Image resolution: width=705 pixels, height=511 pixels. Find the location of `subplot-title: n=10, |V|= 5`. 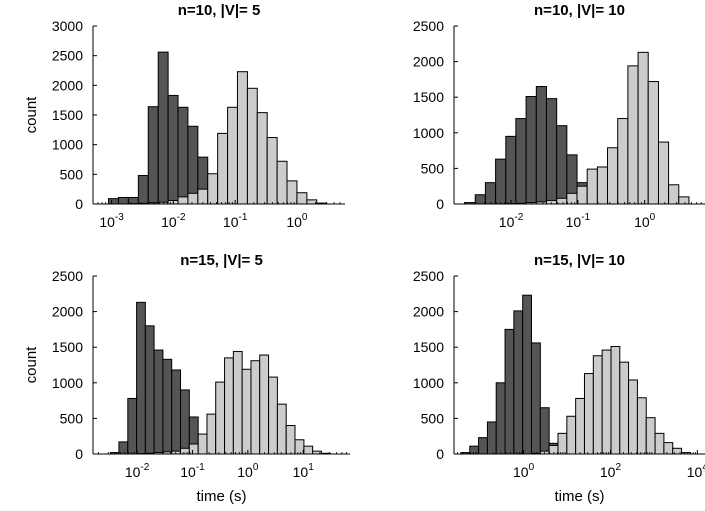

subplot-title: n=10, |V|= 5 is located at coordinates (219, 10).